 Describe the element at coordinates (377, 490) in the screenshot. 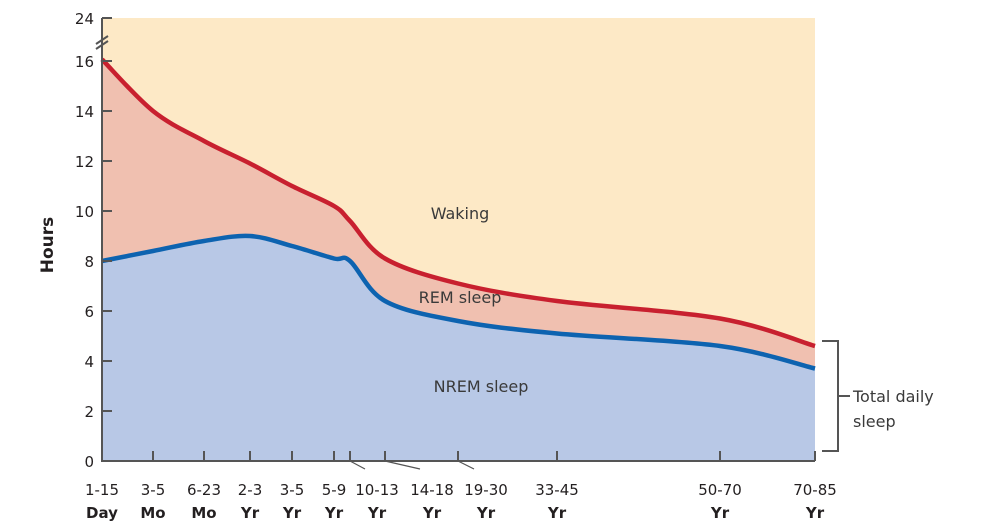

I see `x-tick-label-top: 10-13` at that location.